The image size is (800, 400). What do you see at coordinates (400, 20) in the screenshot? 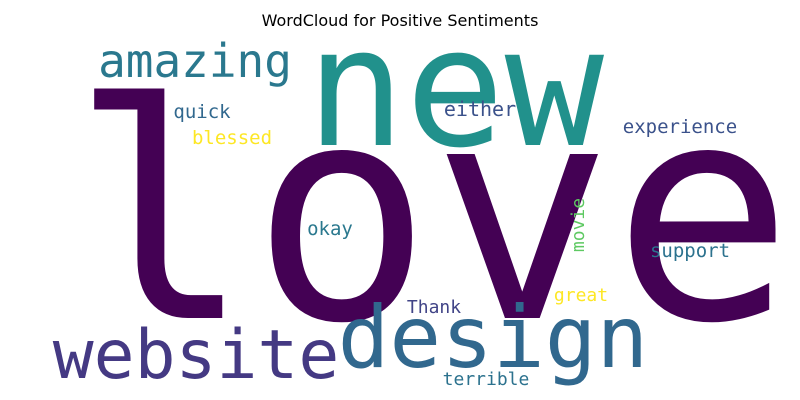
I see `chart-title: WordCloud for Positive Sentiments` at bounding box center [400, 20].